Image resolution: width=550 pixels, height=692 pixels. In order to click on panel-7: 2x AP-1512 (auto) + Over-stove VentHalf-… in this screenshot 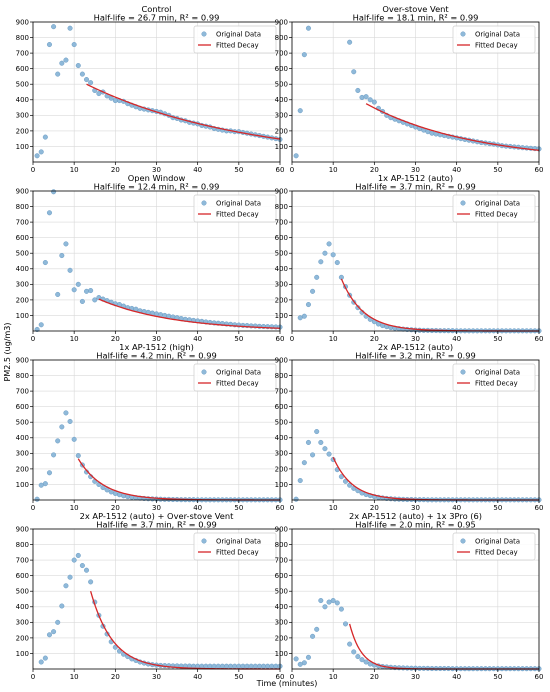, I will do `click(150, 596)`.